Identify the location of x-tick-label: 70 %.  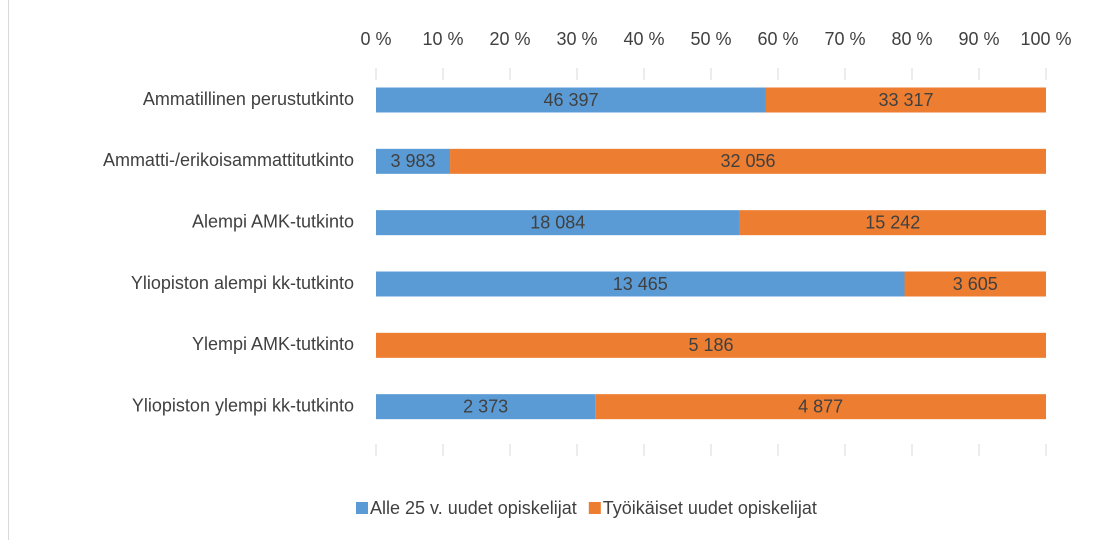
(844, 39).